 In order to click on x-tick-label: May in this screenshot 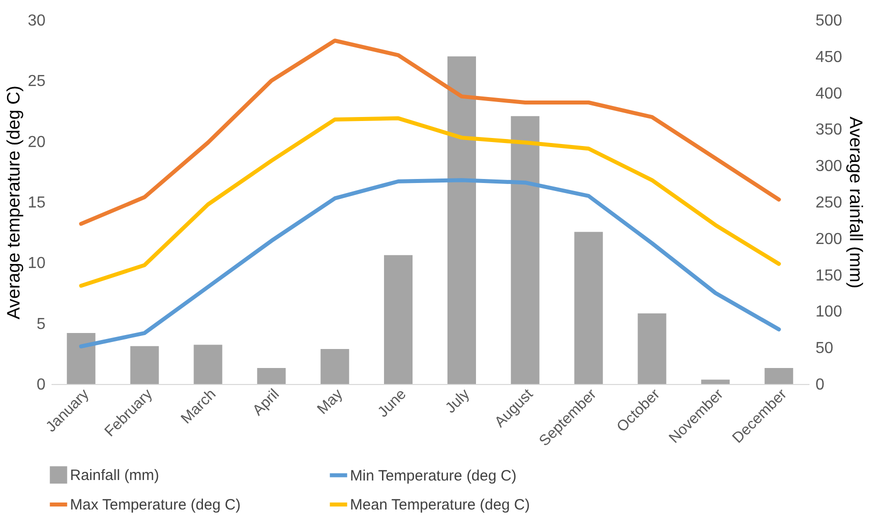, I will do `click(330, 401)`.